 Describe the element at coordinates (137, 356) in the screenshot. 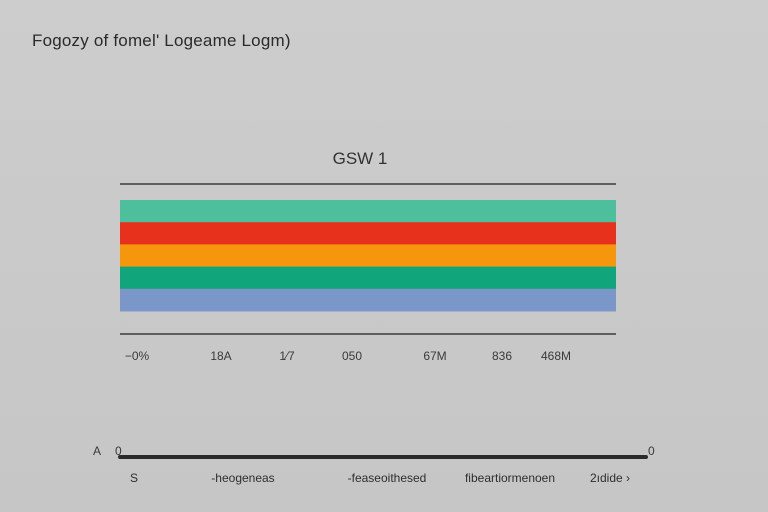

I see `tick-label: −0%` at that location.